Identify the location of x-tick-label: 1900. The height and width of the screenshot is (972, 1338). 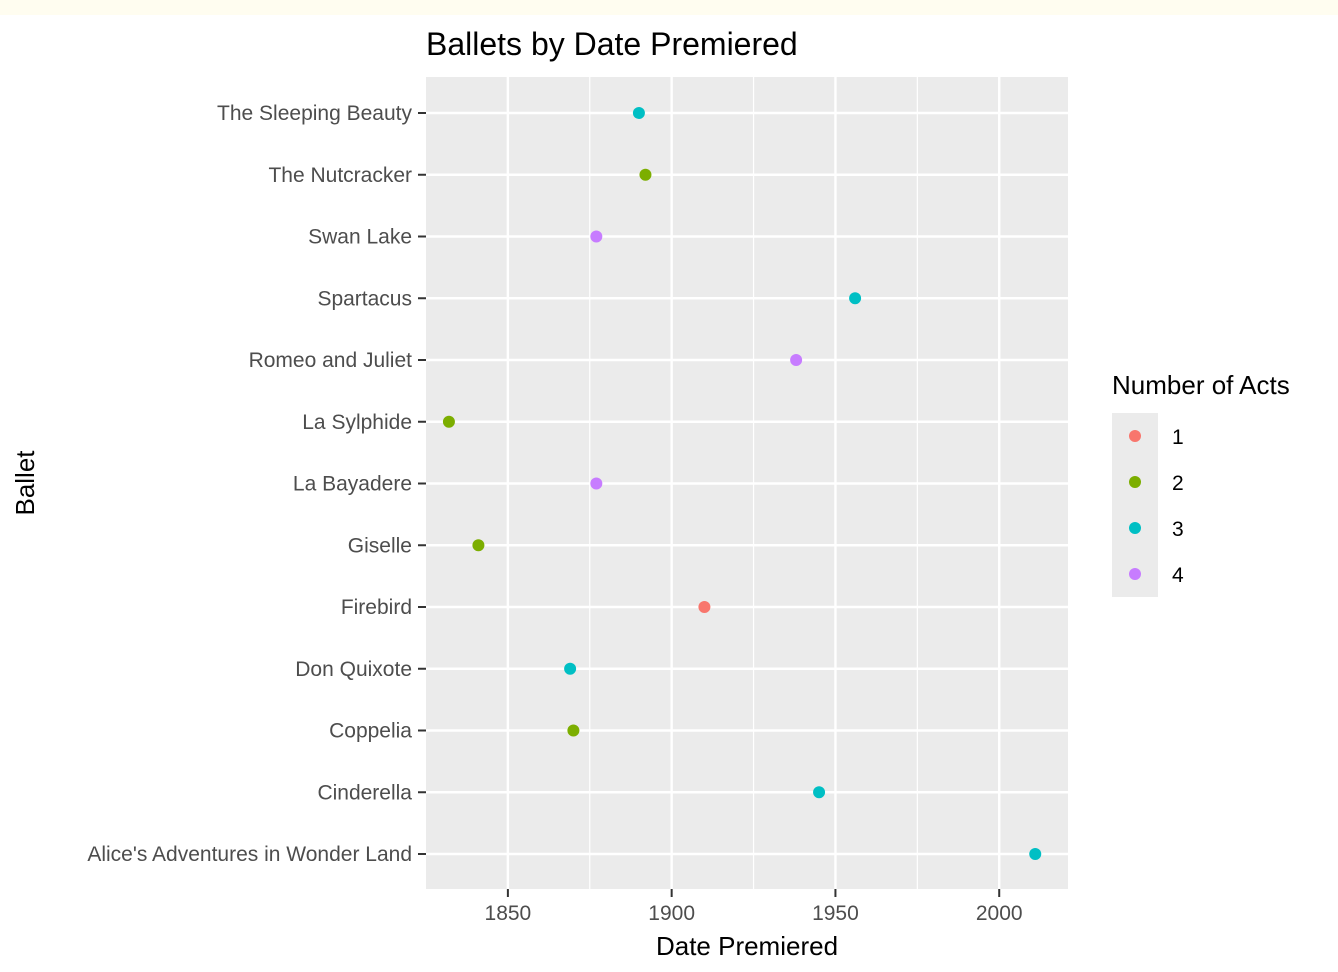
(671, 913).